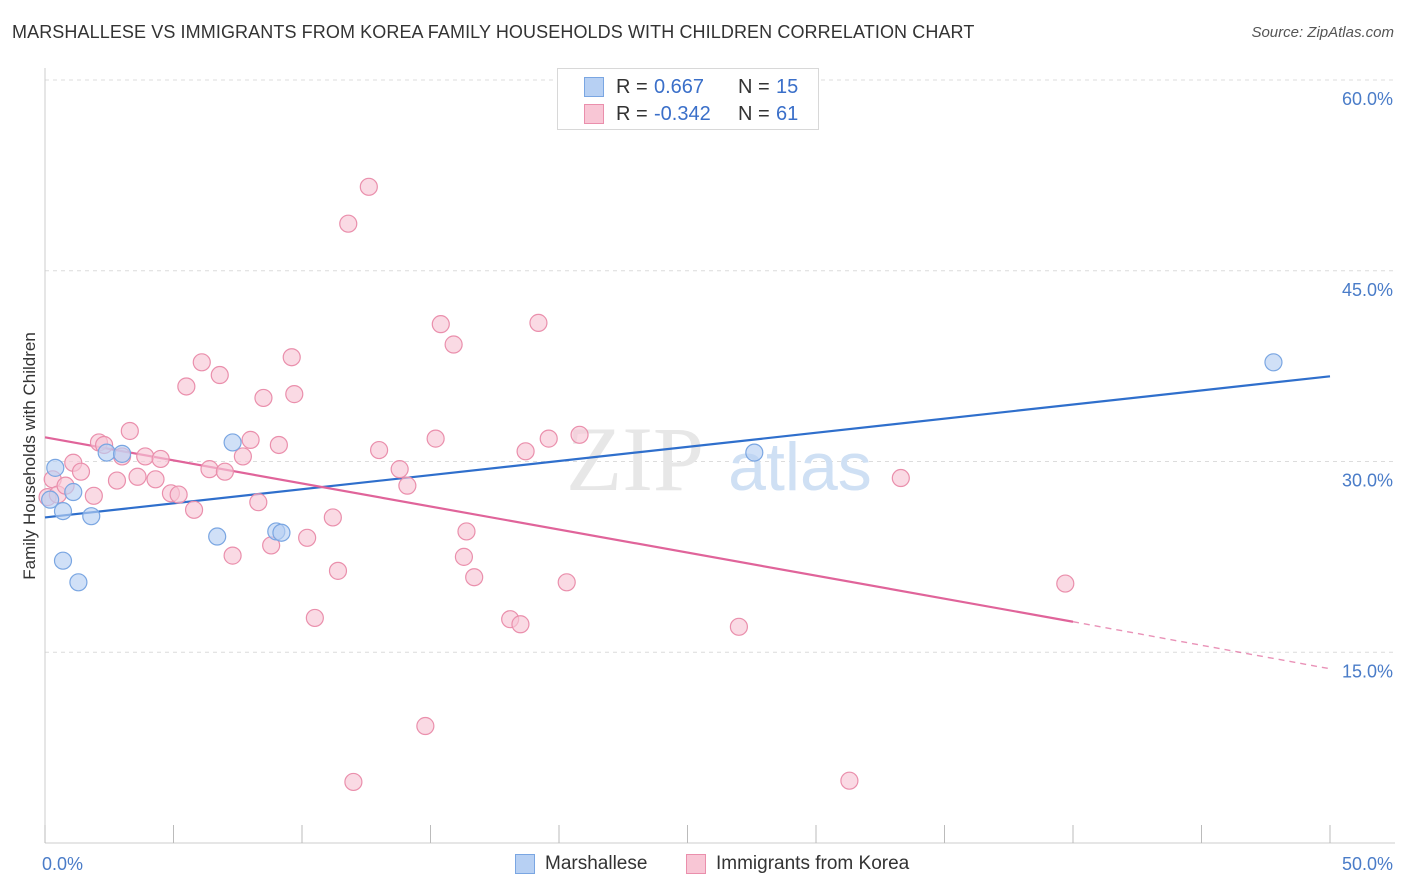 The width and height of the screenshot is (1406, 892). I want to click on legend-row-marshallese: R = 0.667 N = 15, so click(691, 87).